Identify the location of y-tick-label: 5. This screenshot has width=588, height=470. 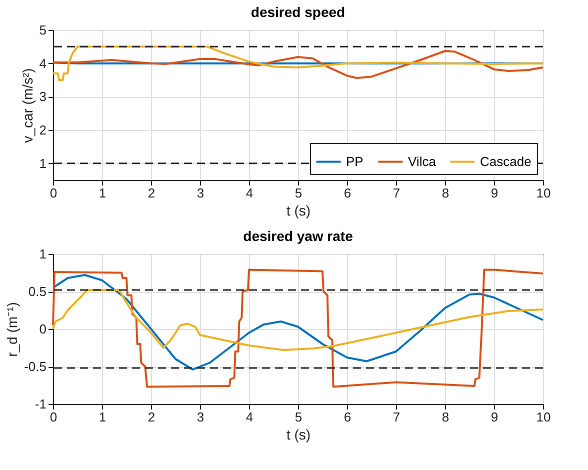
(42, 30).